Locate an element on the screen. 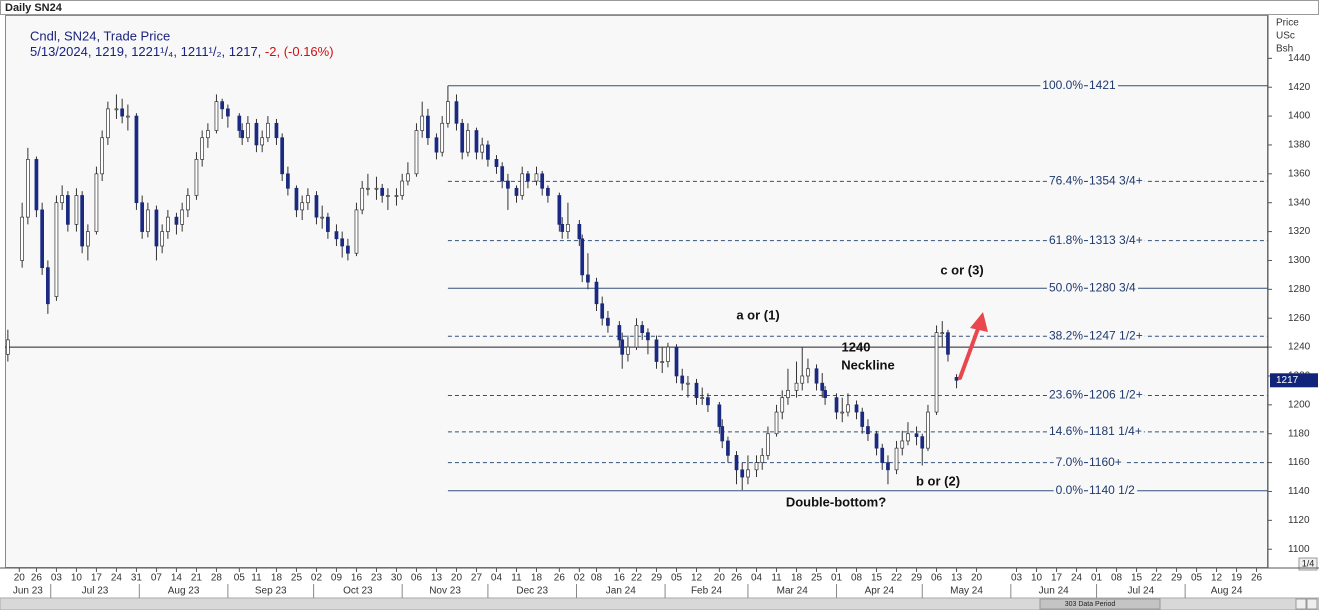 The image size is (1319, 610). month-label: May 24 is located at coordinates (966, 591).